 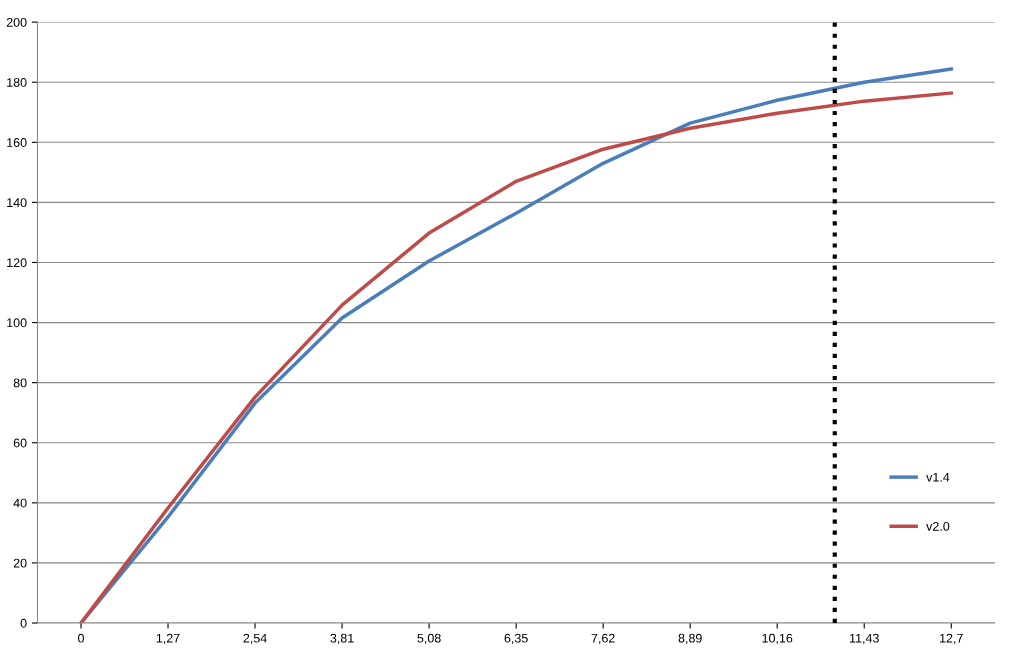 What do you see at coordinates (951, 639) in the screenshot?
I see `x-tick-label: 12,7` at bounding box center [951, 639].